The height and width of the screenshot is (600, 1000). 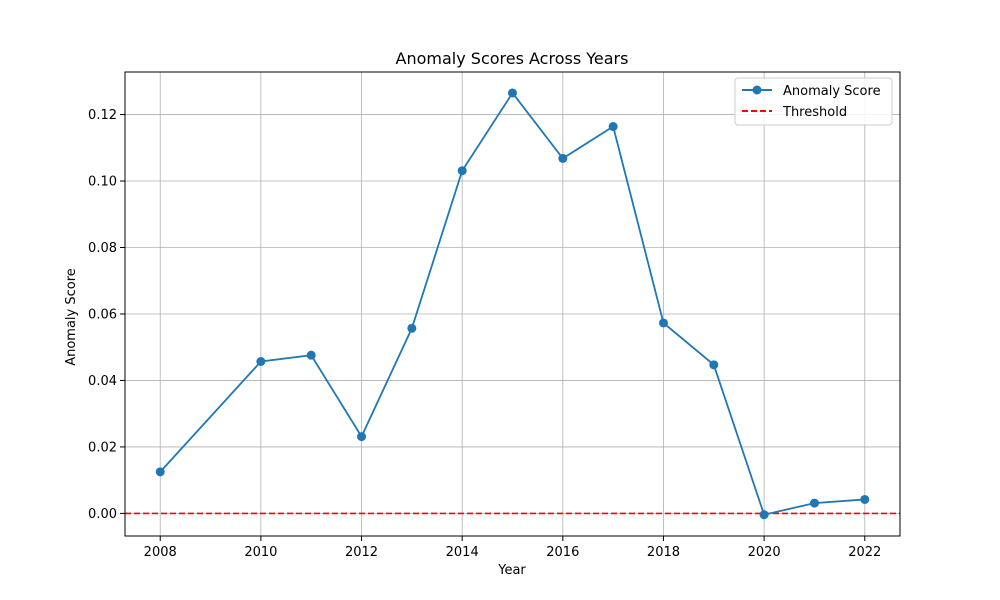 What do you see at coordinates (102, 248) in the screenshot?
I see `y-tick-label: 0.08` at bounding box center [102, 248].